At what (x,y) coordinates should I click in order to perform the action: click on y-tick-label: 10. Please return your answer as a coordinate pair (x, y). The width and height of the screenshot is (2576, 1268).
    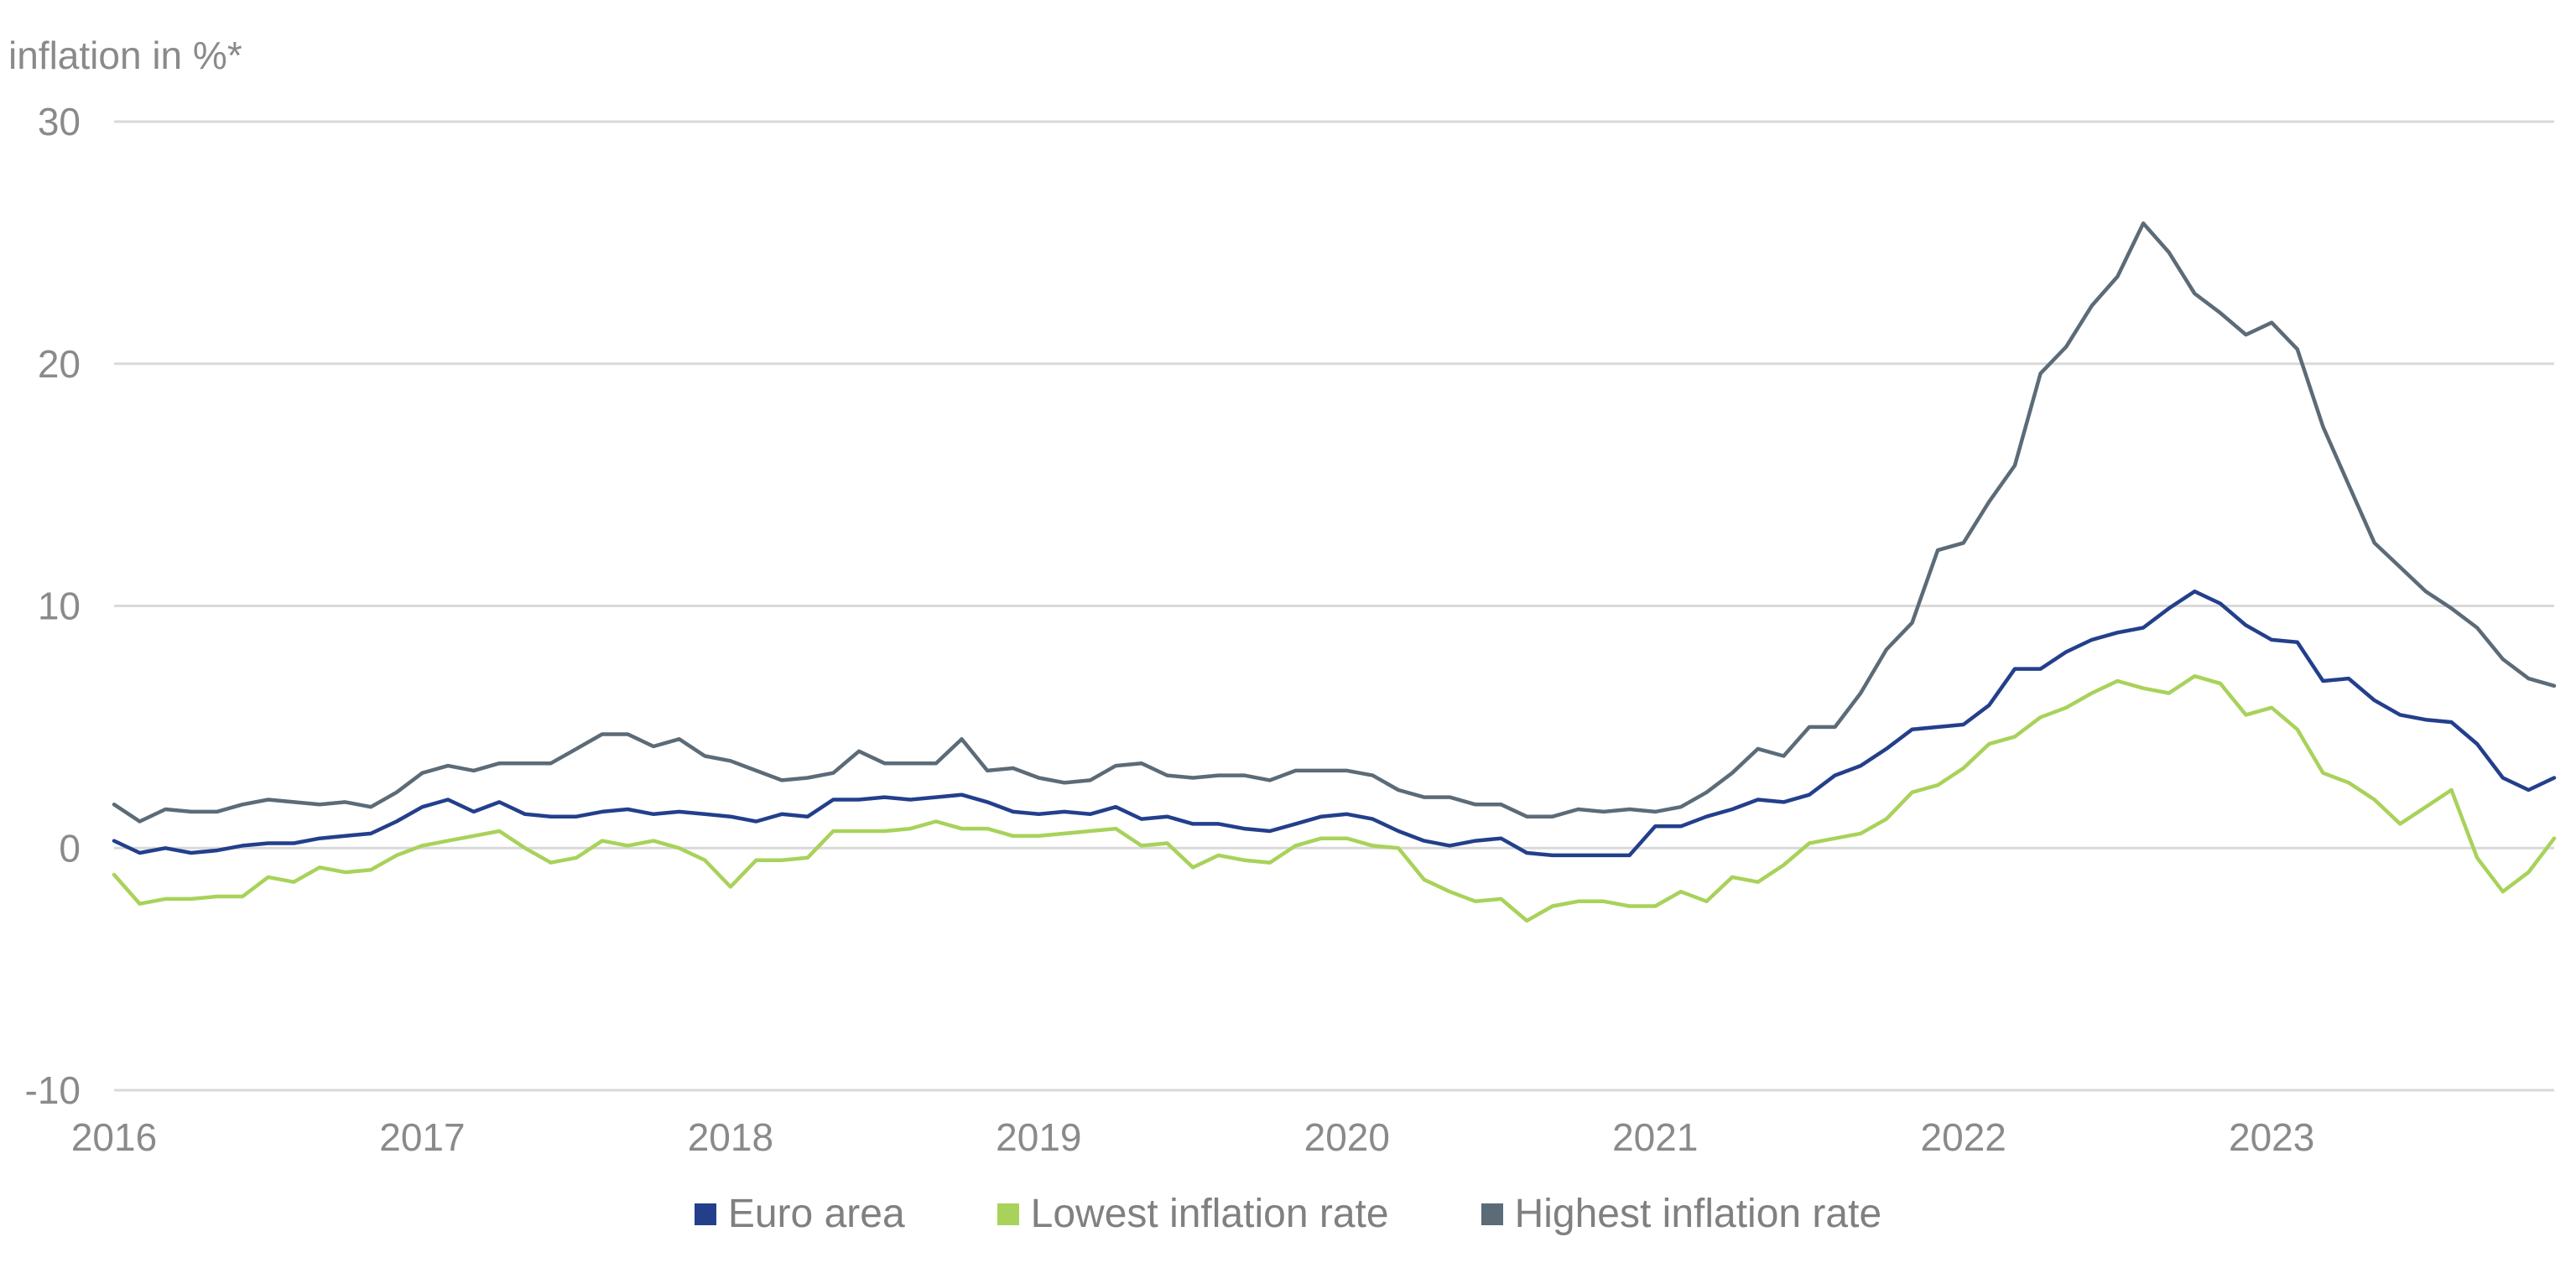
    Looking at the image, I should click on (59, 606).